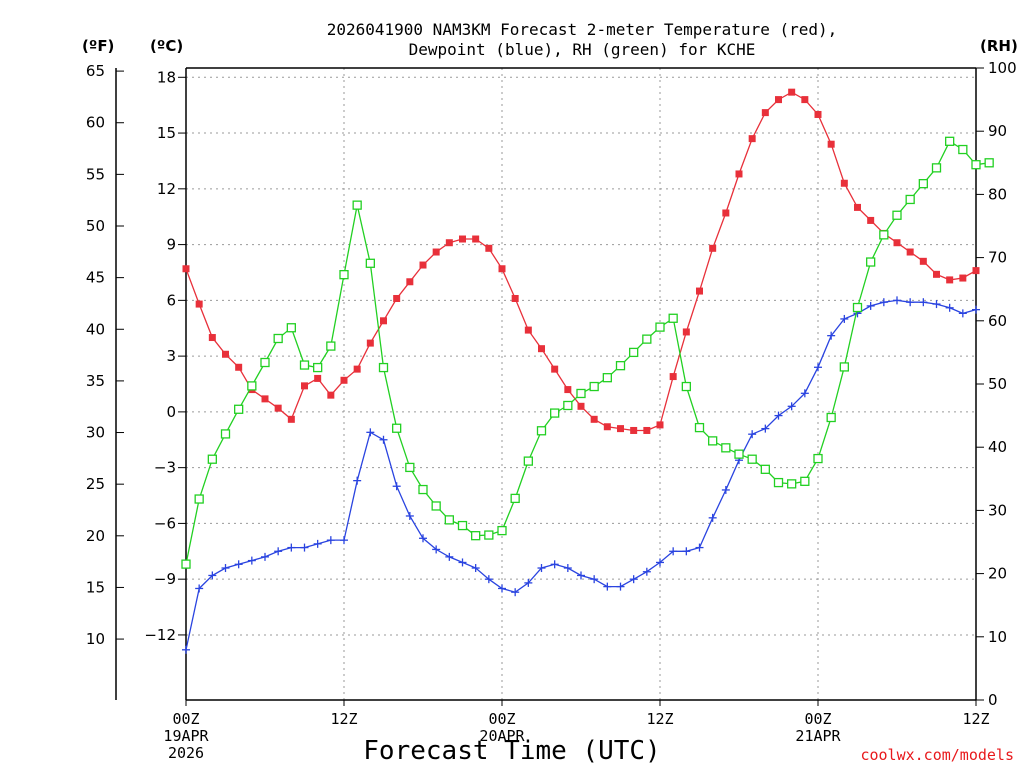  Describe the element at coordinates (186, 753) in the screenshot. I see `x-tick-label-line: 2026` at that location.